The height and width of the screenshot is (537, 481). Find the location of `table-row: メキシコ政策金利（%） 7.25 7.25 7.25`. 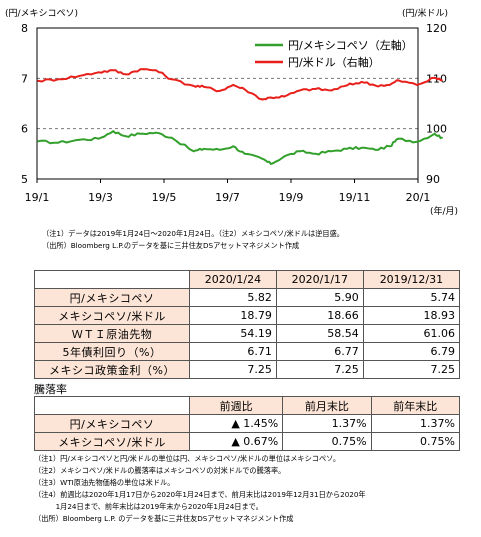

table-row: メキシコ政策金利（%） 7.25 7.25 7.25 is located at coordinates (247, 369).